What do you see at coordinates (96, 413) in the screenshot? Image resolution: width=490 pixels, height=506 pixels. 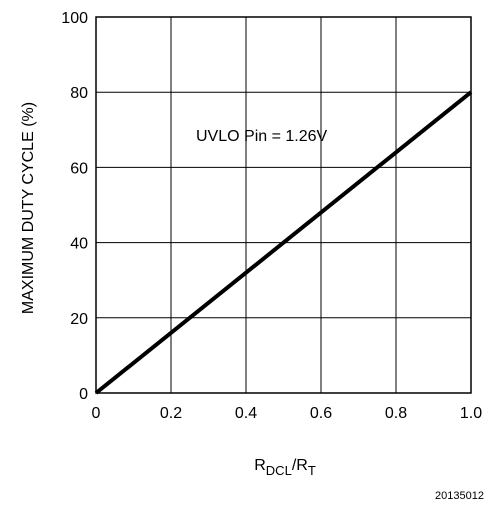 I see `x-tick-label: 0` at bounding box center [96, 413].